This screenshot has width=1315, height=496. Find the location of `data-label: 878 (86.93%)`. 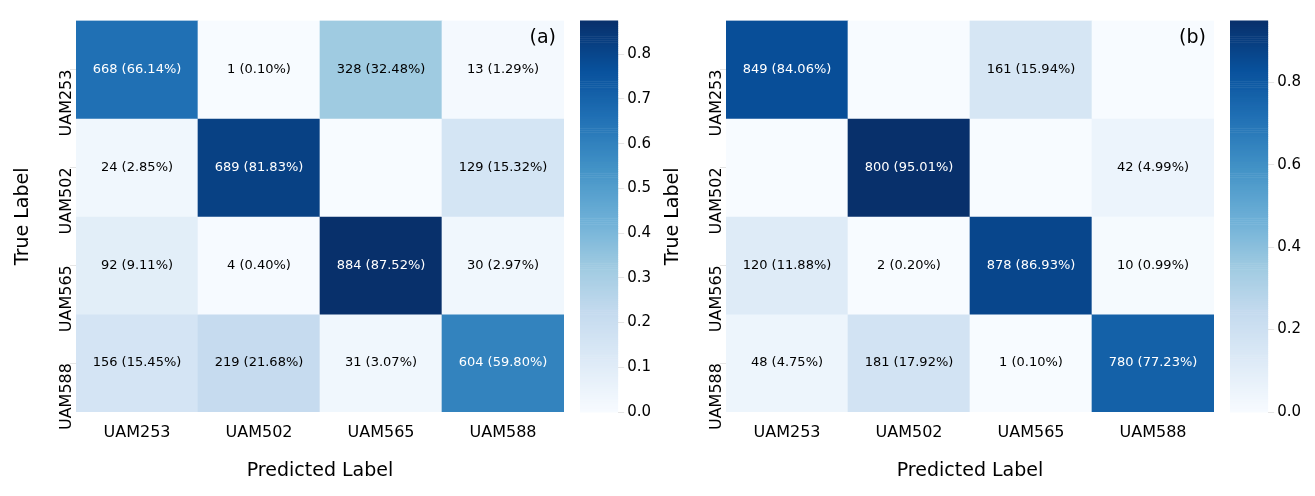

data-label: 878 (86.93%) is located at coordinates (1031, 264).